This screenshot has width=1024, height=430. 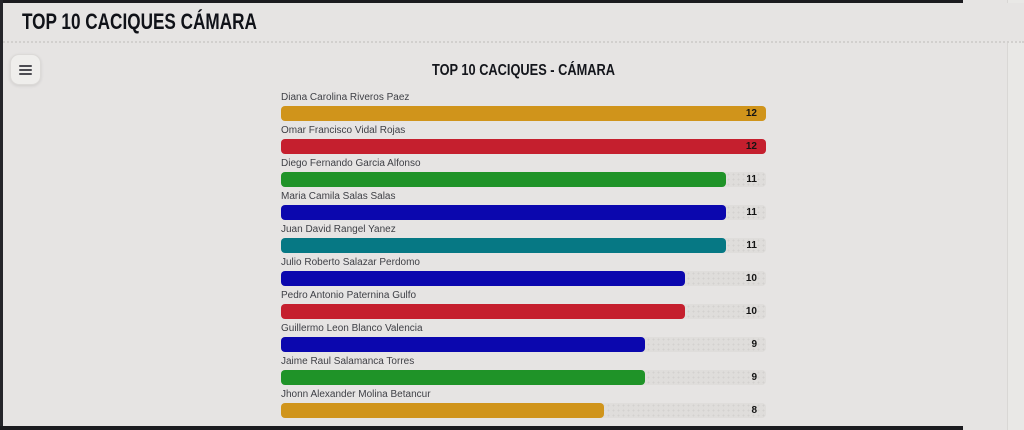 What do you see at coordinates (513, 22) in the screenshot?
I see `app-header: TOP 10 CACIQUES CÁMARA` at bounding box center [513, 22].